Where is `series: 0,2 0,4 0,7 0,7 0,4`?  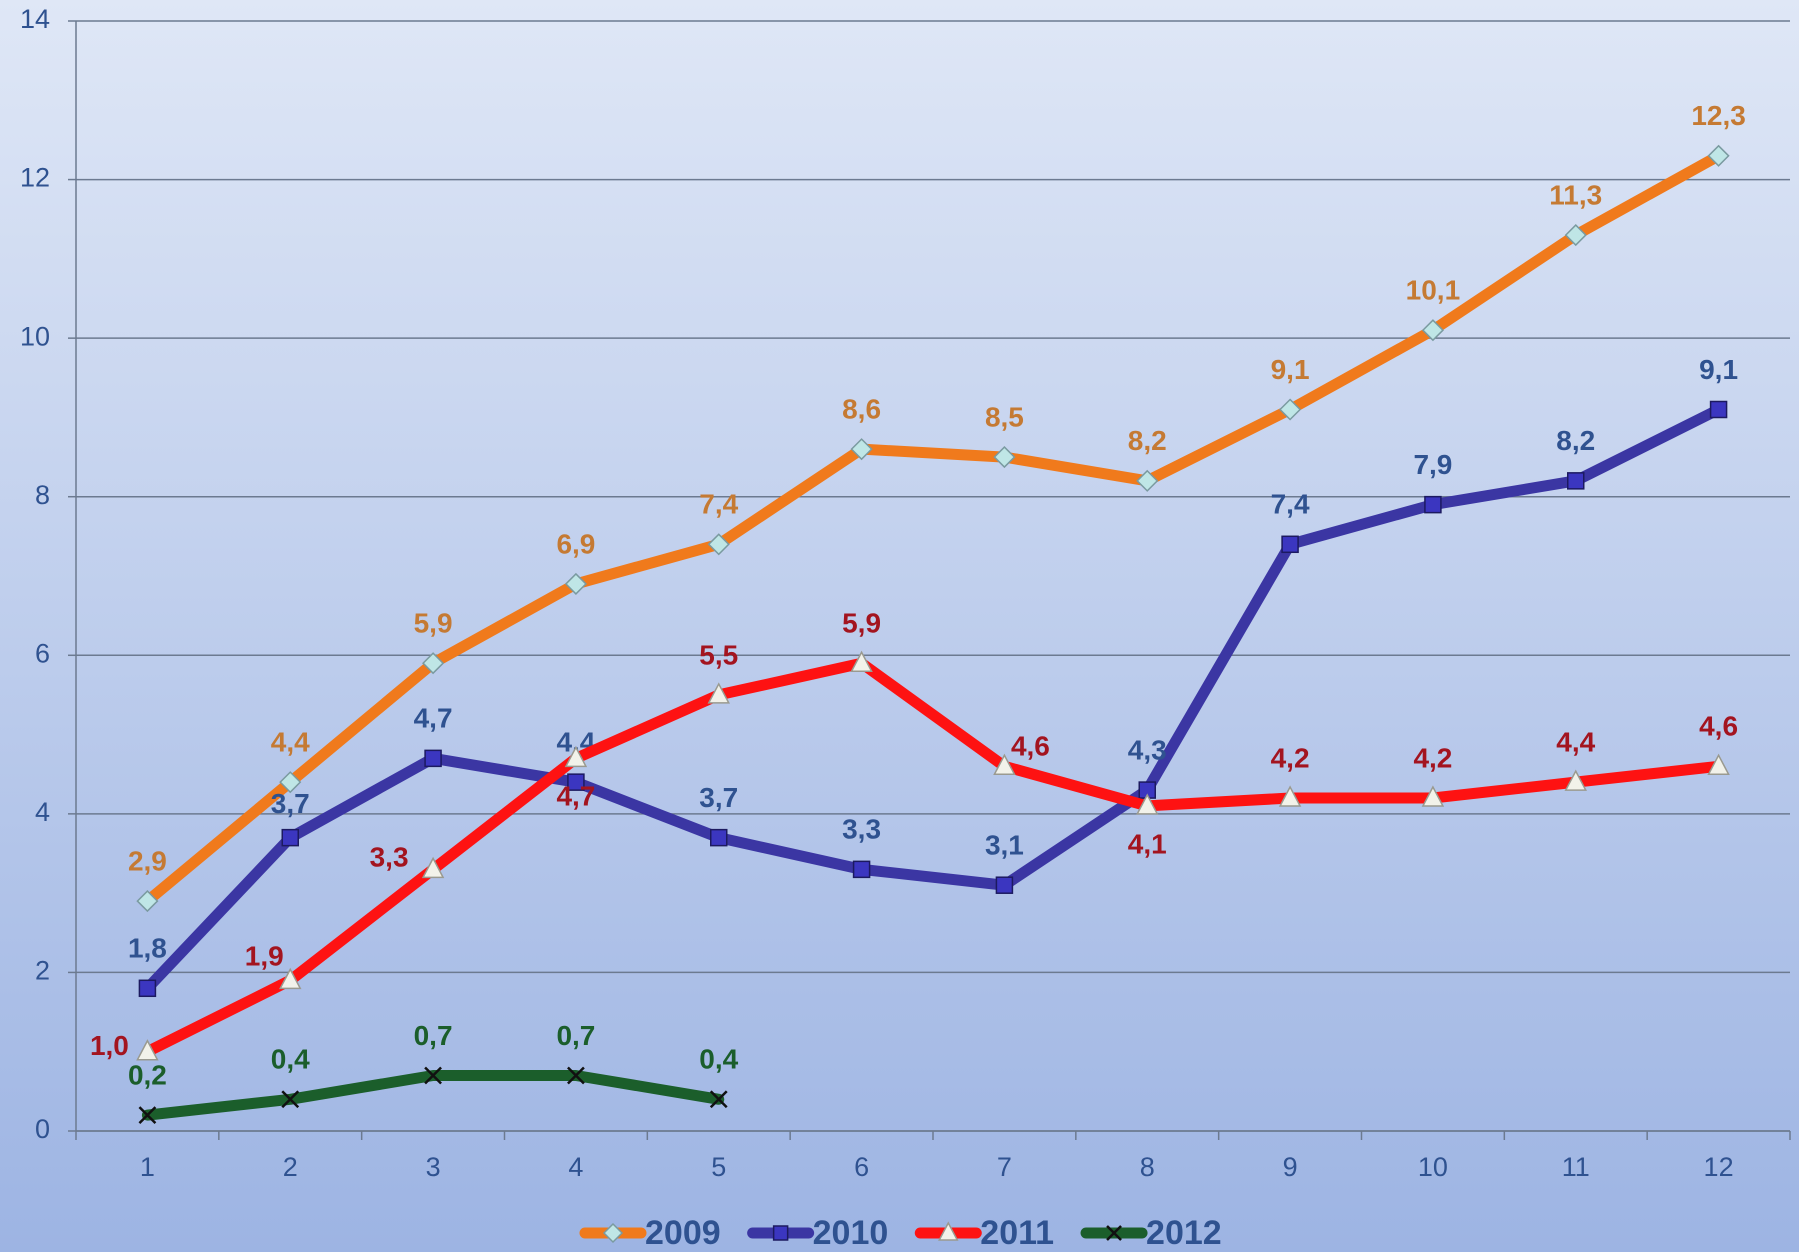
series: 0,2 0,4 0,7 0,7 0,4 is located at coordinates (433, 1072).